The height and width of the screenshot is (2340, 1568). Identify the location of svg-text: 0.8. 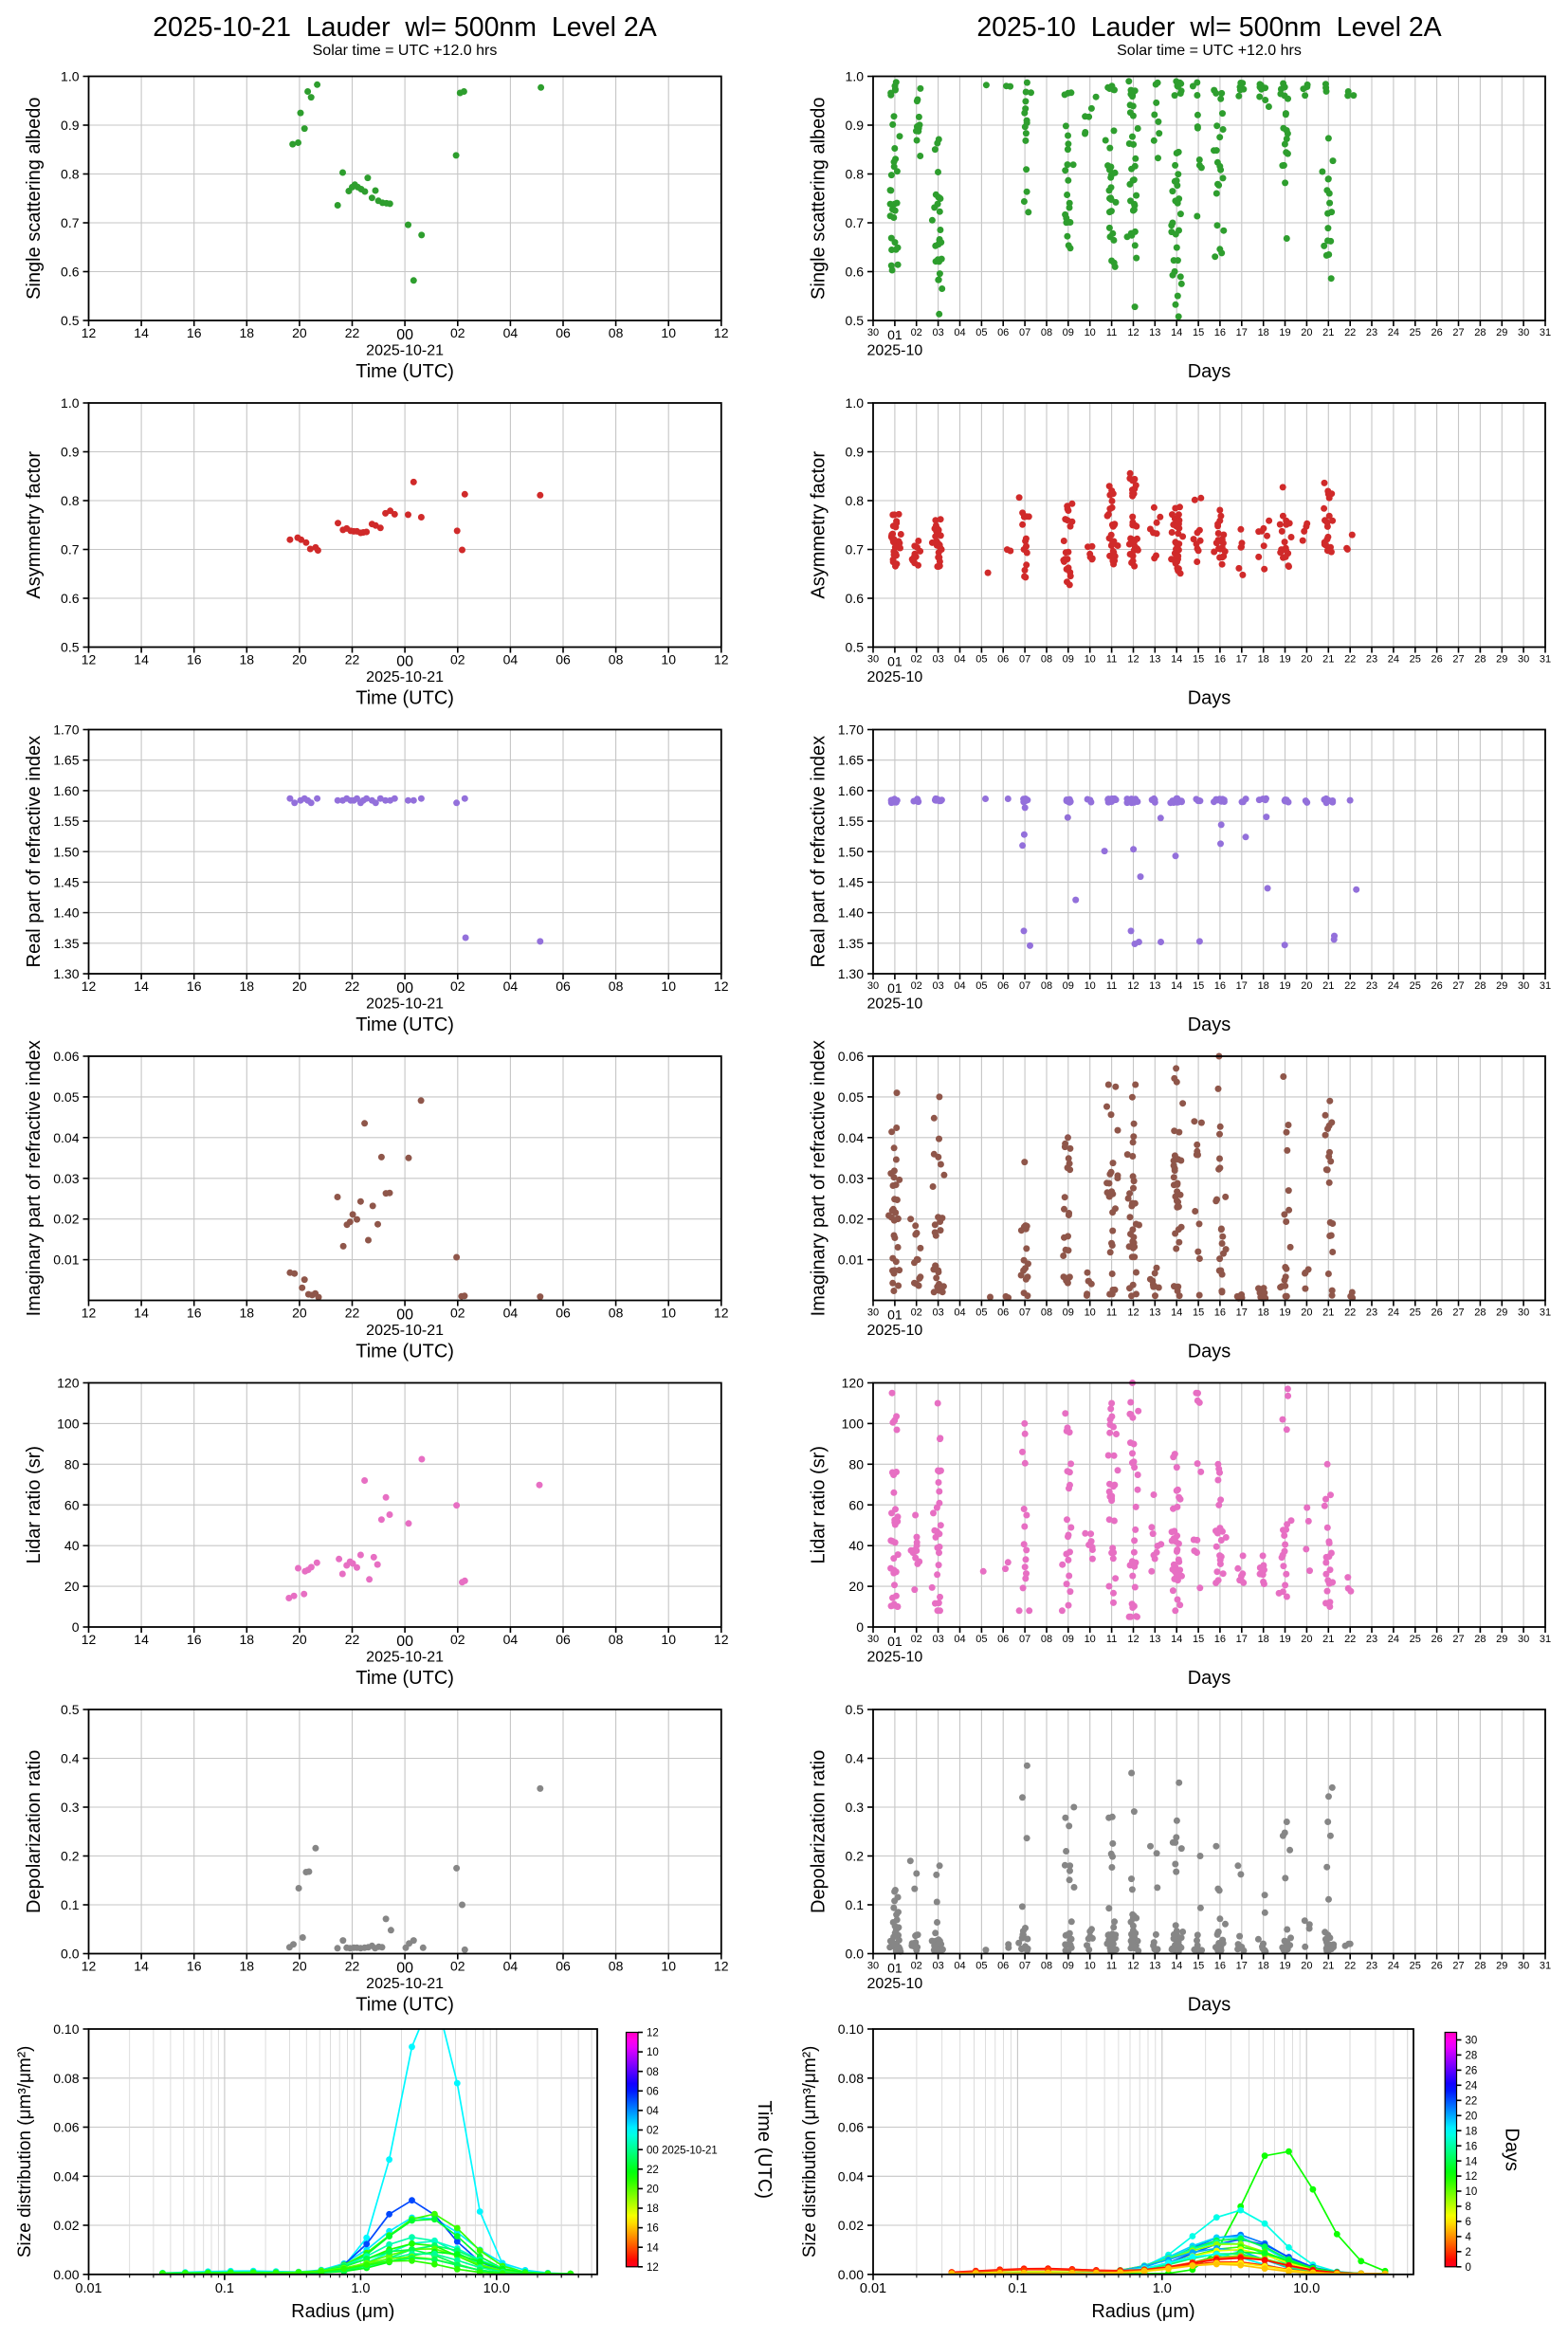
(855, 500).